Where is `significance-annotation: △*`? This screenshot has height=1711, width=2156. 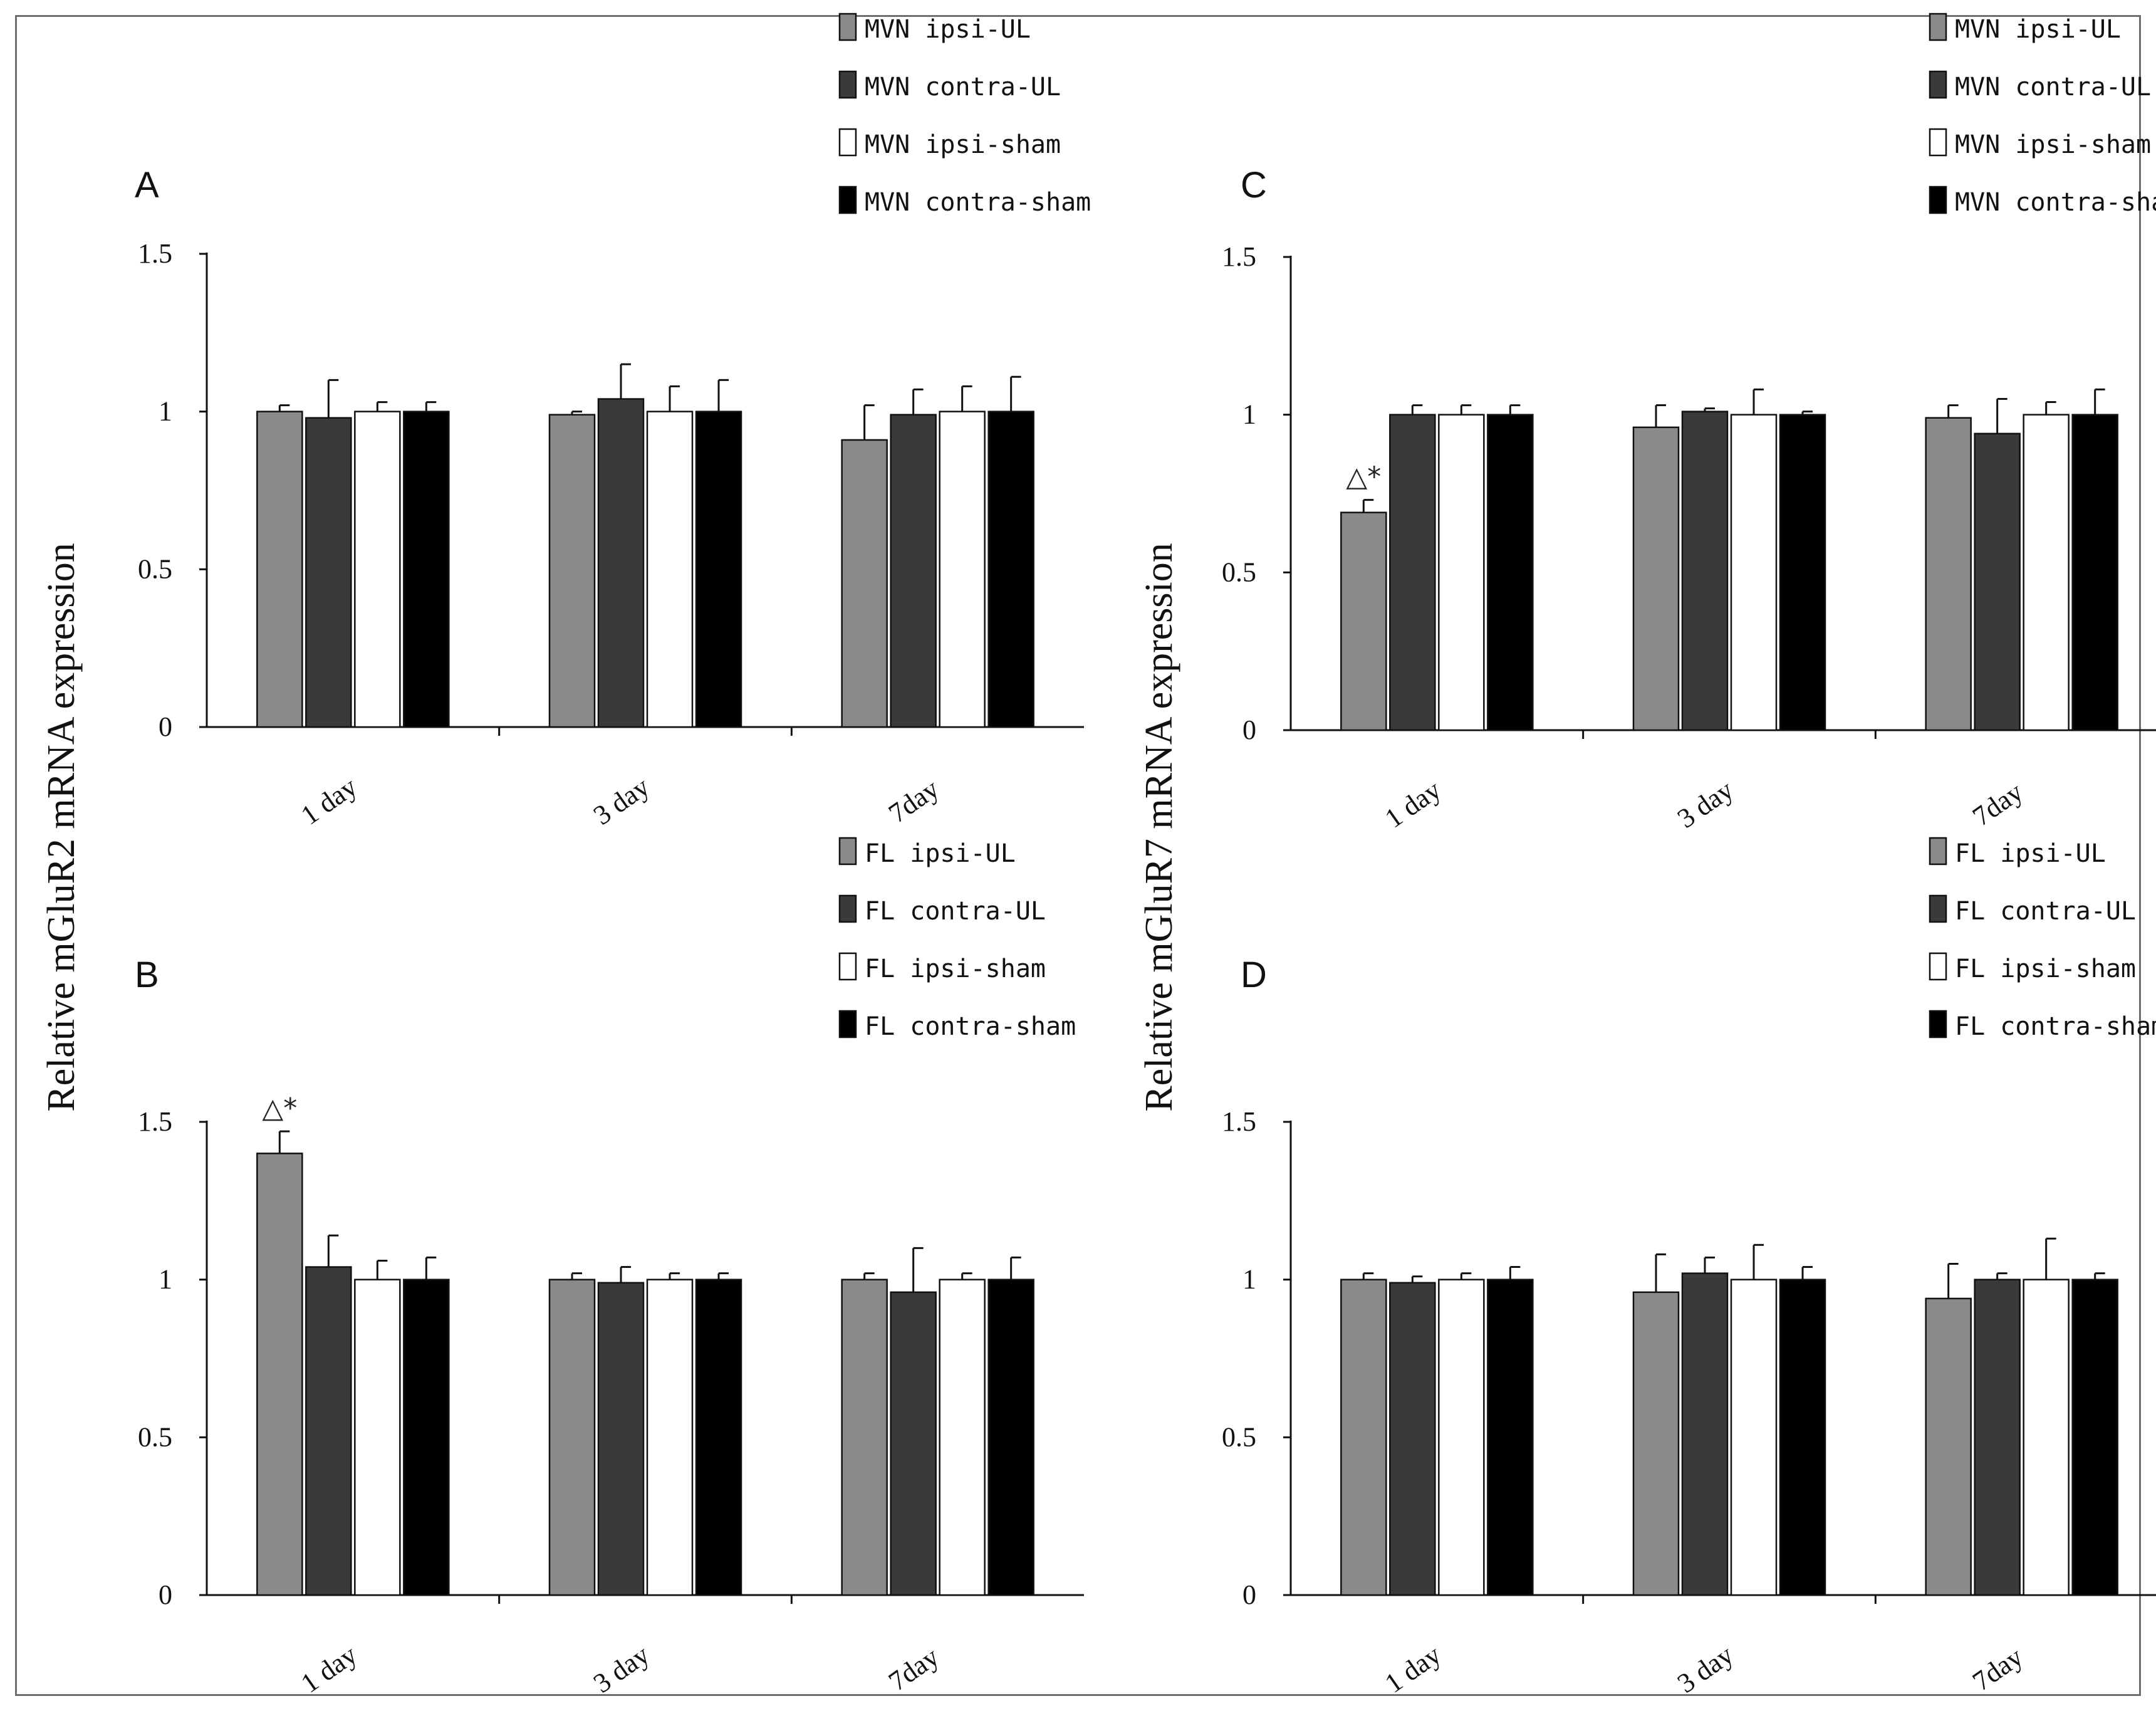 significance-annotation: △* is located at coordinates (1363, 477).